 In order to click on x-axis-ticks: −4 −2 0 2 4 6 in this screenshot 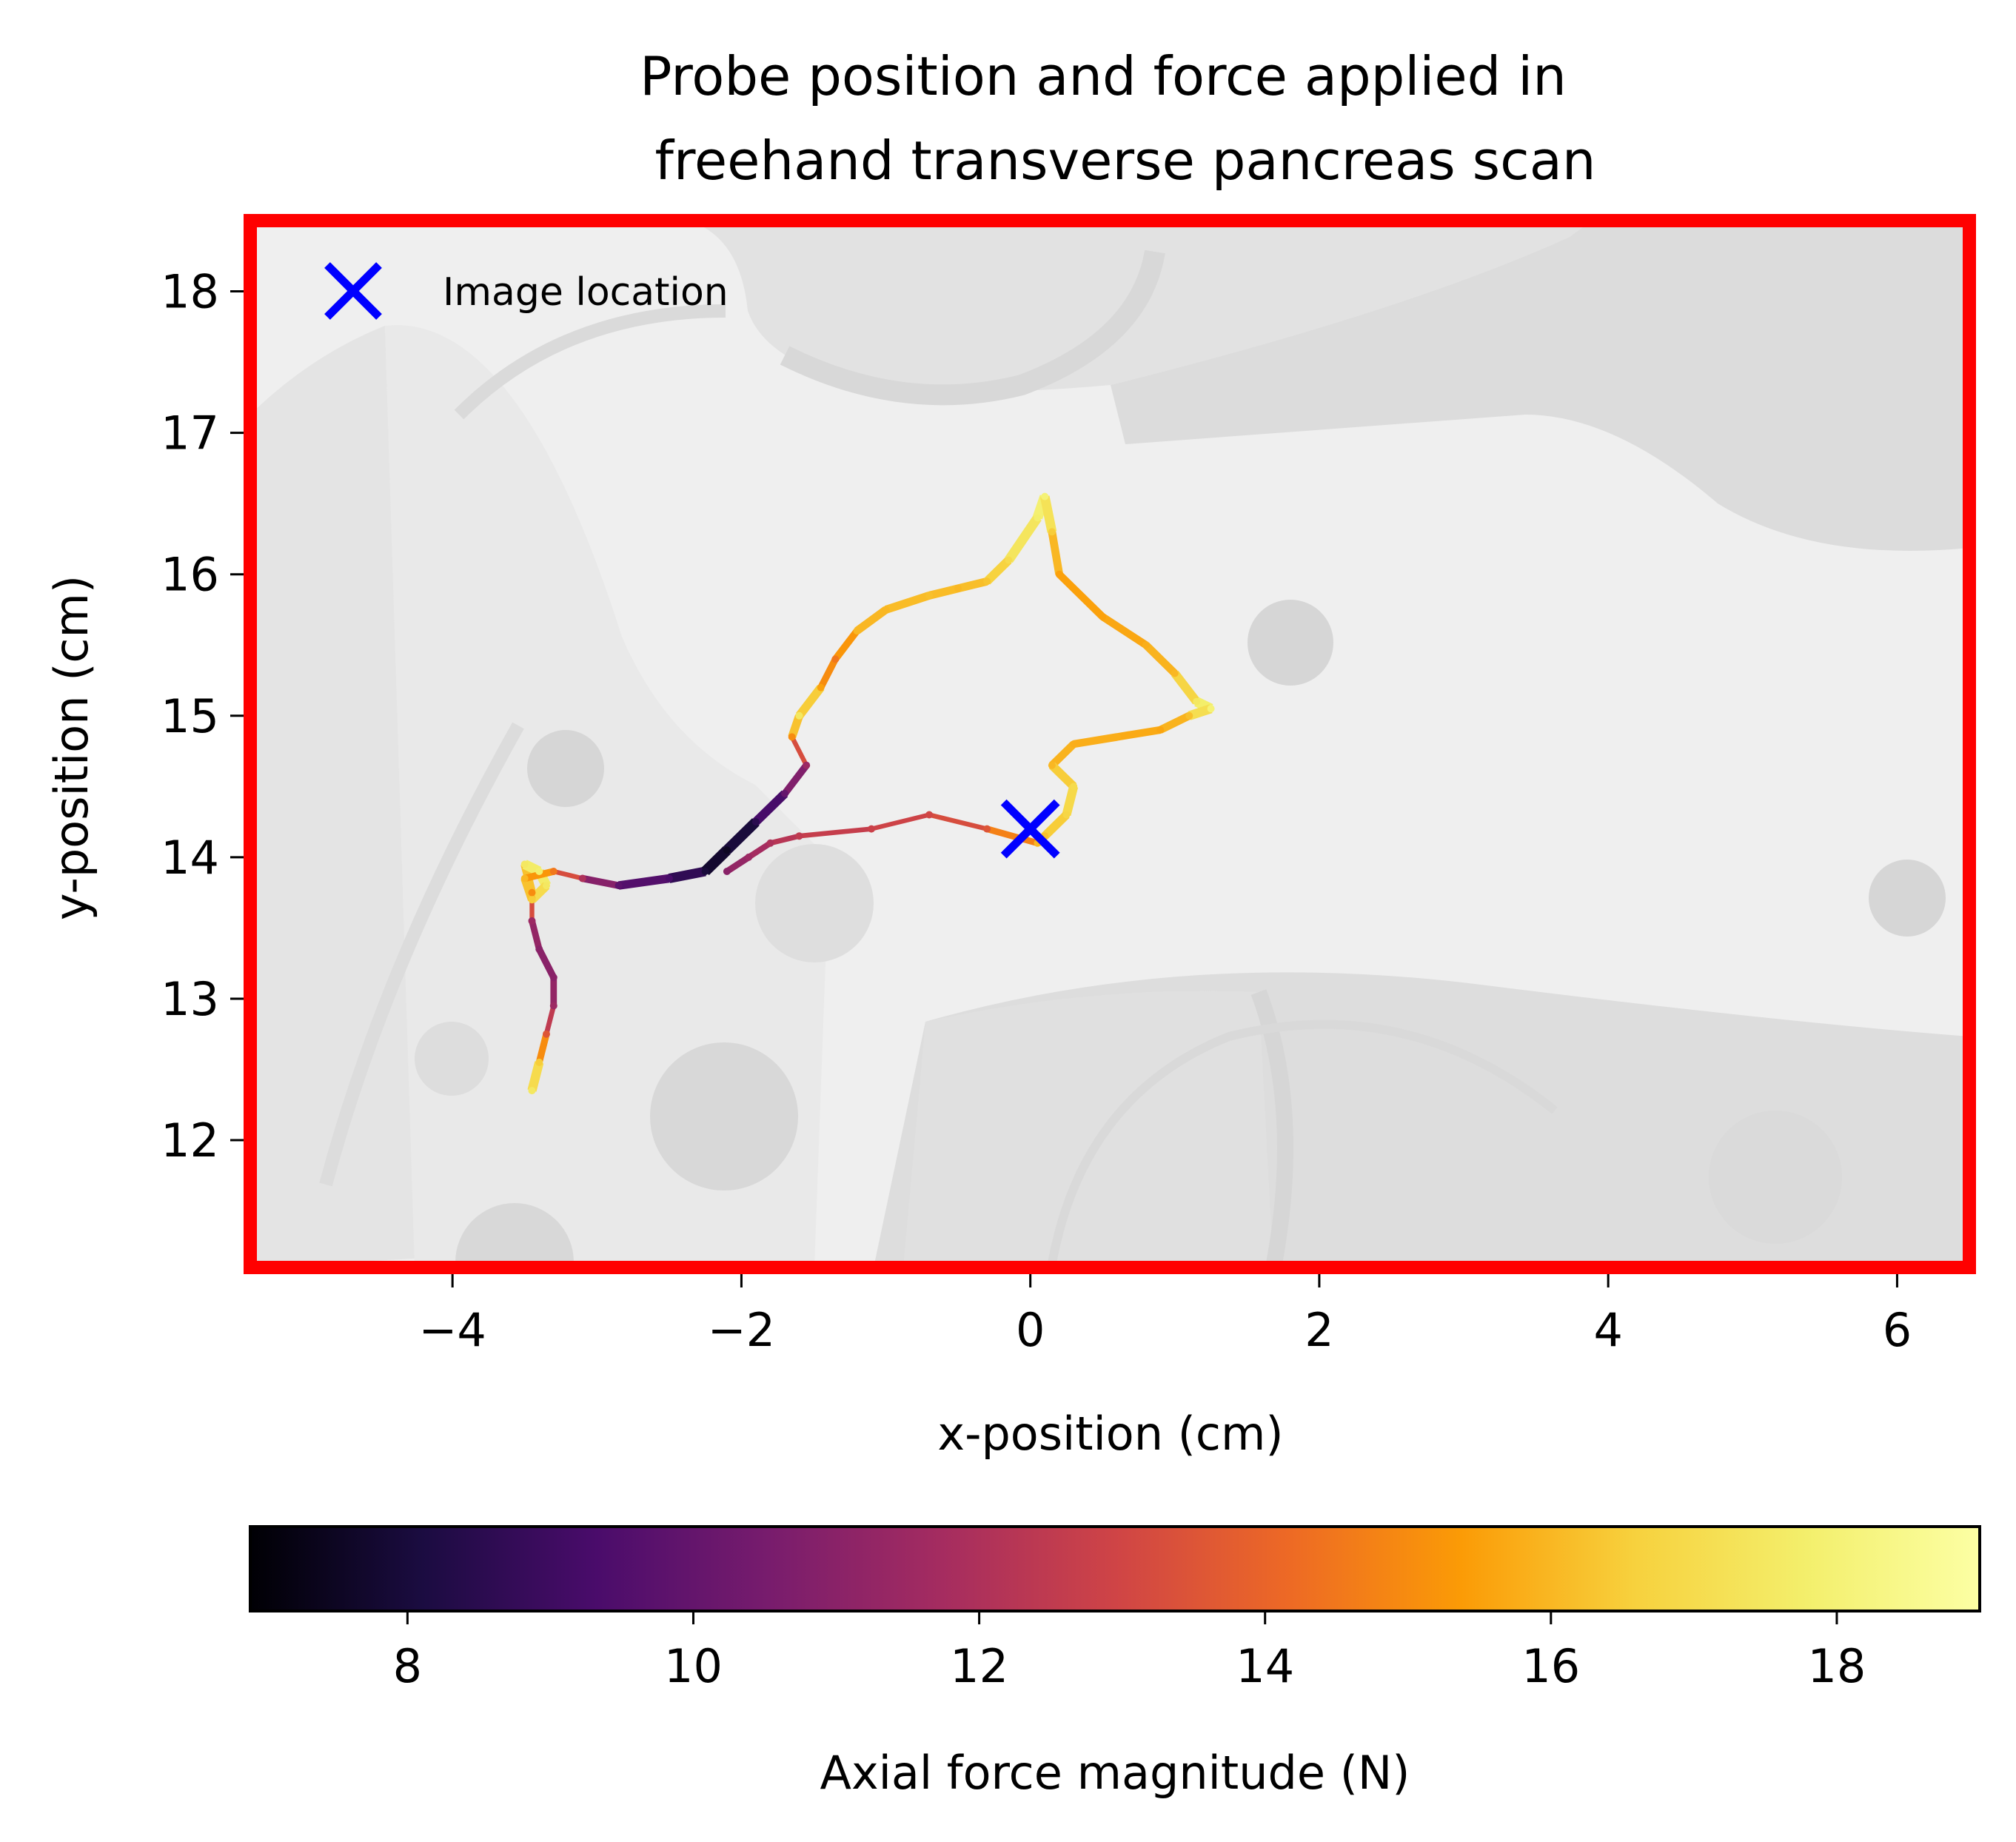, I will do `click(1165, 1315)`.